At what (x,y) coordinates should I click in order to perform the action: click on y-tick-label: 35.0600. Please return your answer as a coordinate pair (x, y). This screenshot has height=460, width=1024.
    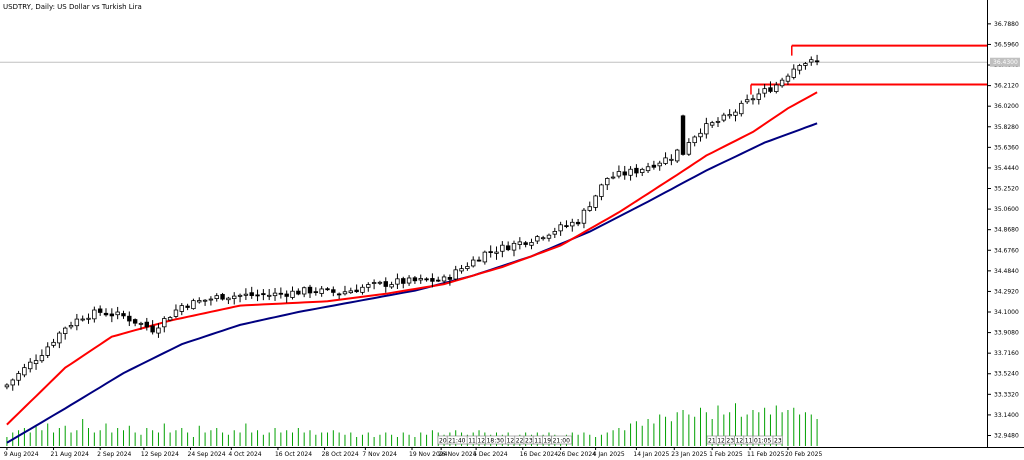
    Looking at the image, I should click on (1006, 209).